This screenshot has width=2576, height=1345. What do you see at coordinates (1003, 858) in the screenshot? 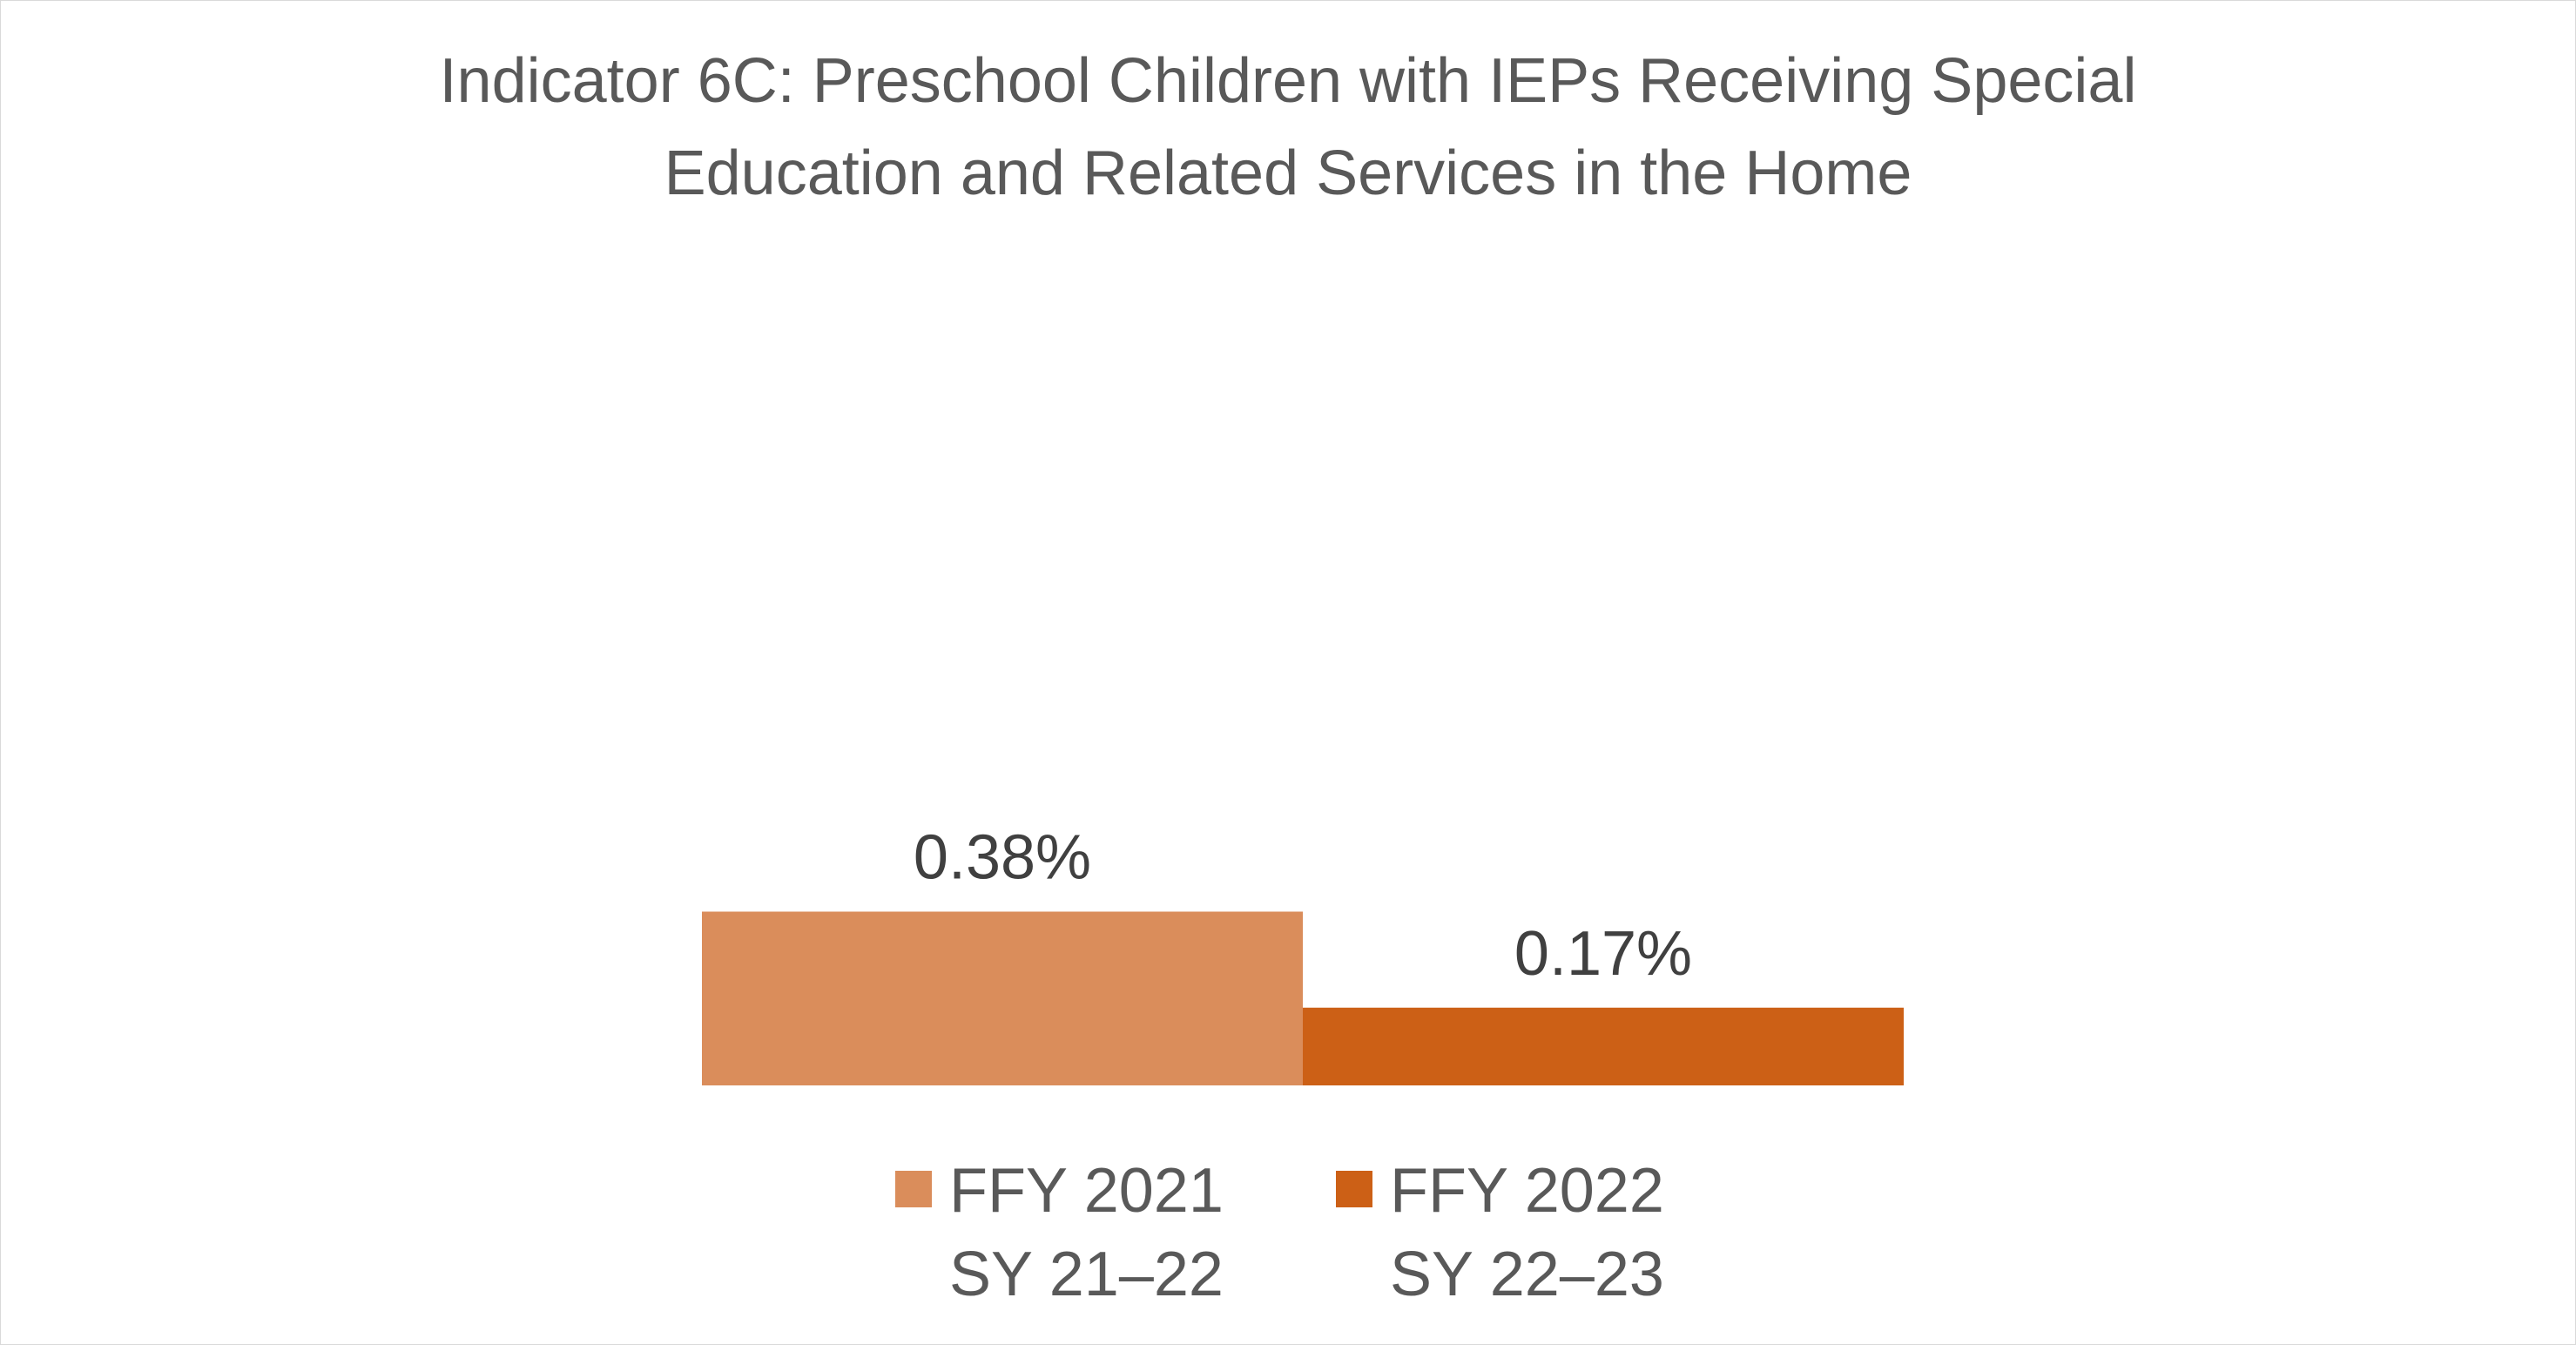
I see `data-label-1: 0.38%` at bounding box center [1003, 858].